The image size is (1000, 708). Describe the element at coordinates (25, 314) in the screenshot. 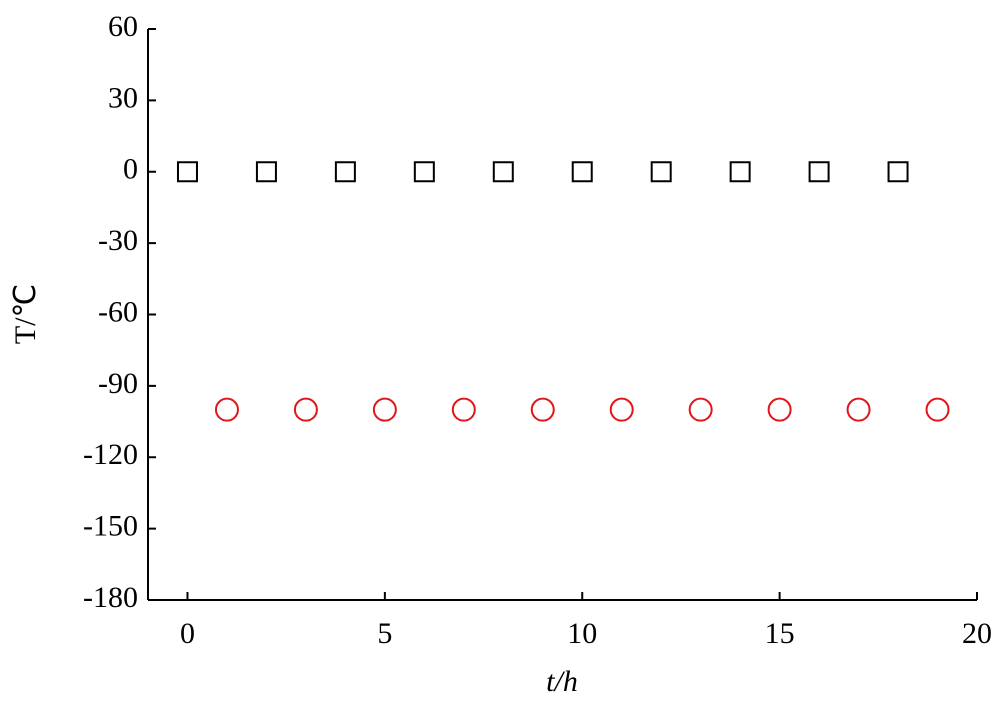

I see `y-axis-label: T/℃` at that location.